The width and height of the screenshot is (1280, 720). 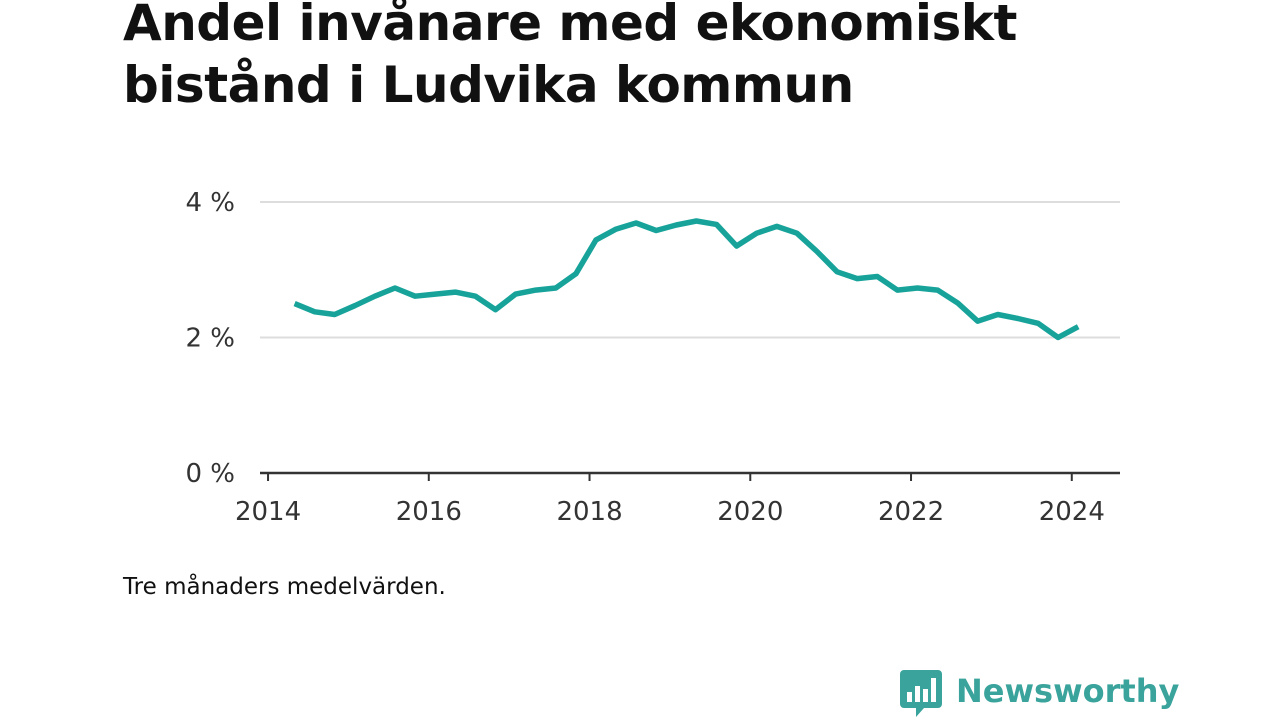 What do you see at coordinates (911, 512) in the screenshot?
I see `x-tick-label: 2022` at bounding box center [911, 512].